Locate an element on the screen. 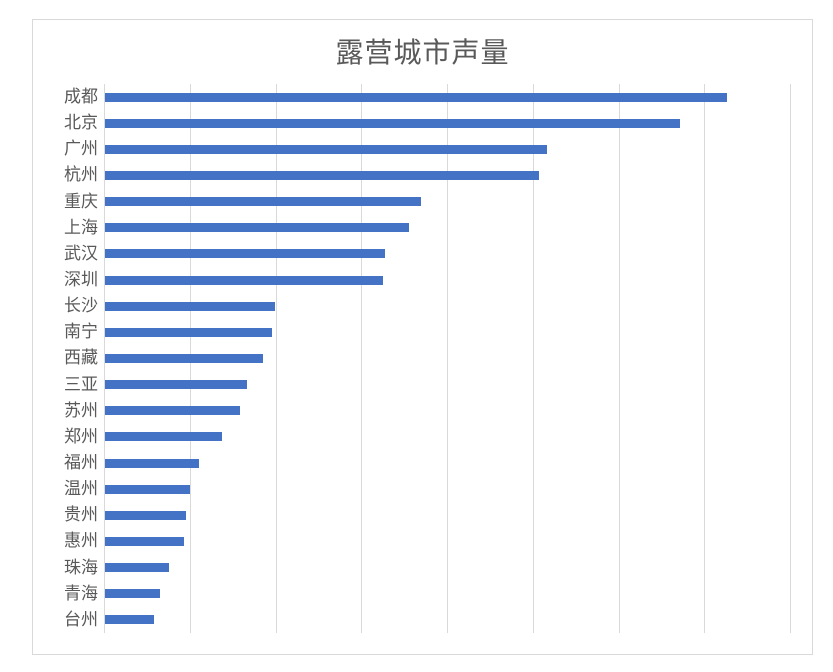 This screenshot has width=833, height=672. category-label: 台州 is located at coordinates (81, 619).